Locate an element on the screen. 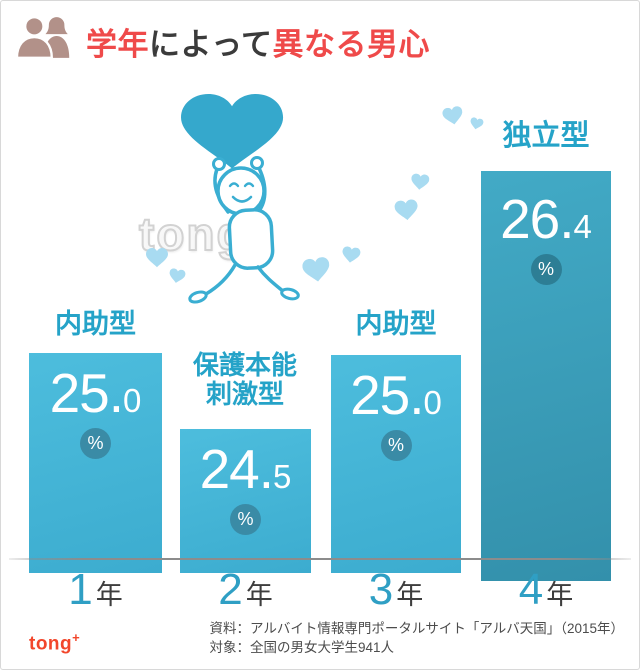 This screenshot has width=640, height=670. bar-value: 24.5 is located at coordinates (246, 469).